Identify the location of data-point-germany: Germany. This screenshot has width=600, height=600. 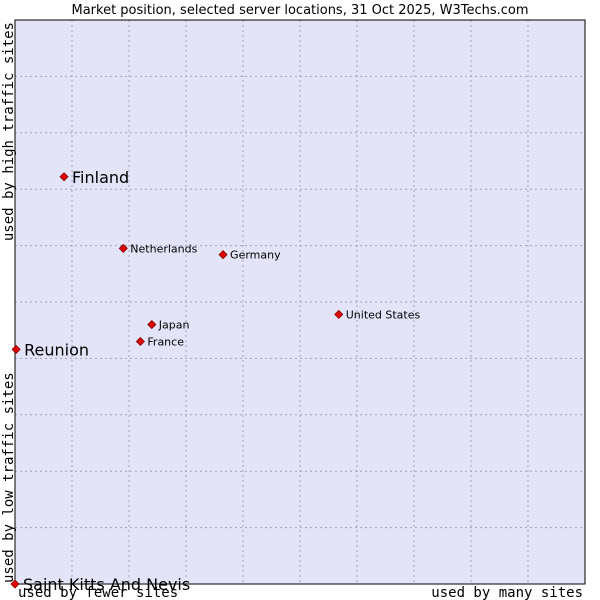
(249, 255).